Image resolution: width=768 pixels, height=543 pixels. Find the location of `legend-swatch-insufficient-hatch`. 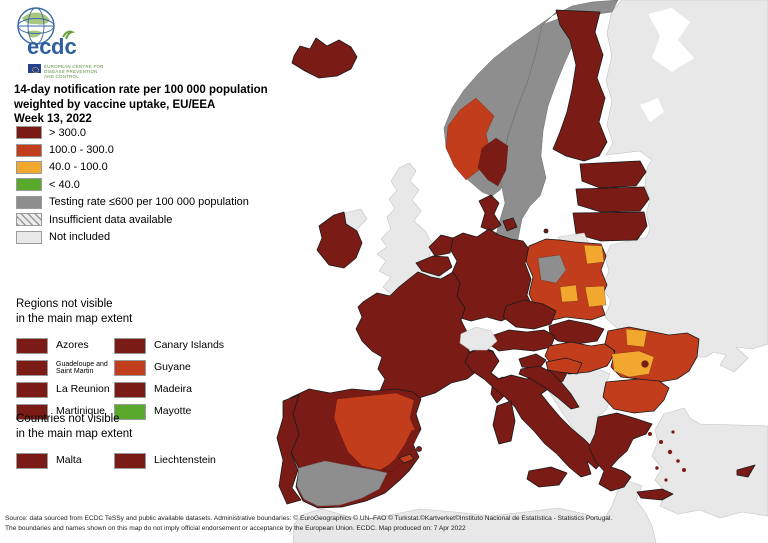

legend-swatch-insufficient-hatch is located at coordinates (29, 220).